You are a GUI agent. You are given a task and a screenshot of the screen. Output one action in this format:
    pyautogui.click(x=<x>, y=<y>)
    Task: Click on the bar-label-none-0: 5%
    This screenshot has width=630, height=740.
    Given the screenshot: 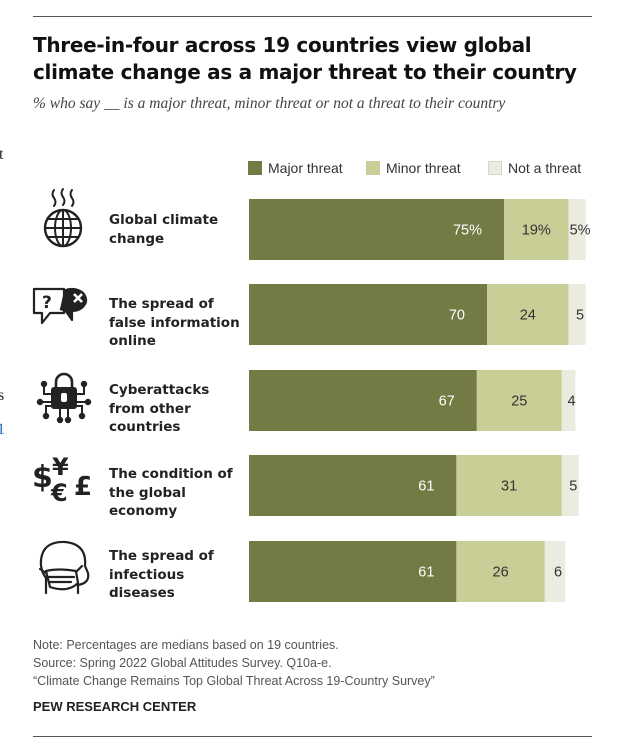 What is the action you would take?
    pyautogui.click(x=580, y=231)
    